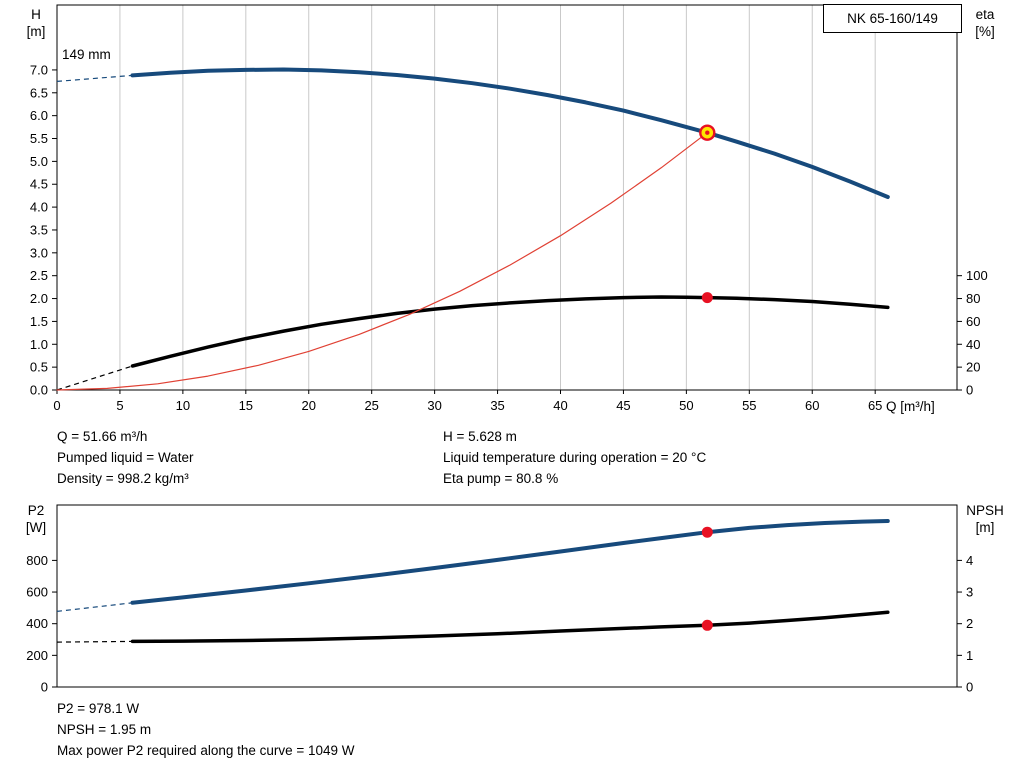 The width and height of the screenshot is (1024, 781). I want to click on q-axis-label: Q [m³/h], so click(910, 406).